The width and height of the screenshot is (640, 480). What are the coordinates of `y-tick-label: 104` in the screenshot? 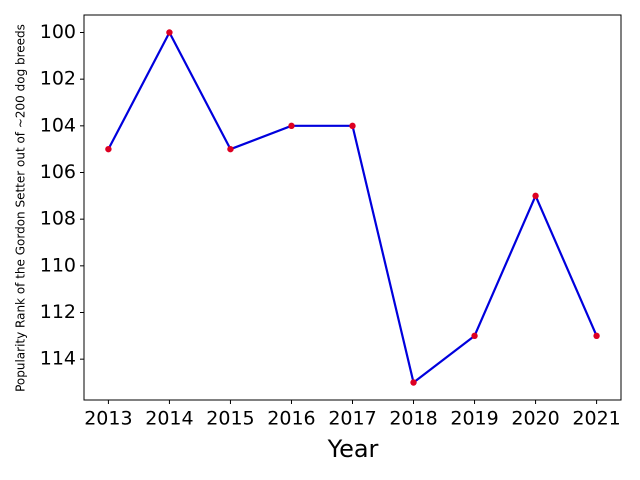 It's located at (58, 125).